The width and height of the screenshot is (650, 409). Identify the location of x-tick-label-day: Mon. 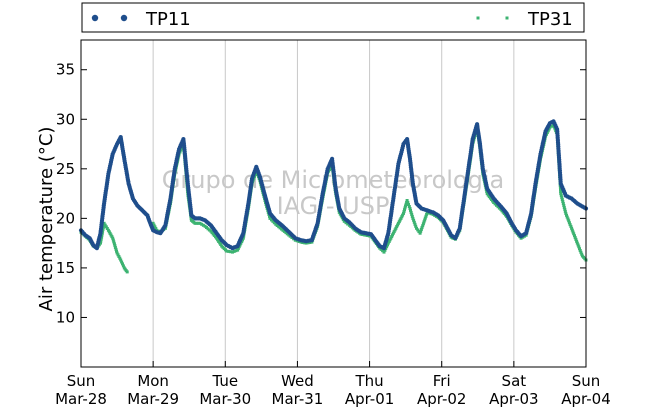
(153, 381).